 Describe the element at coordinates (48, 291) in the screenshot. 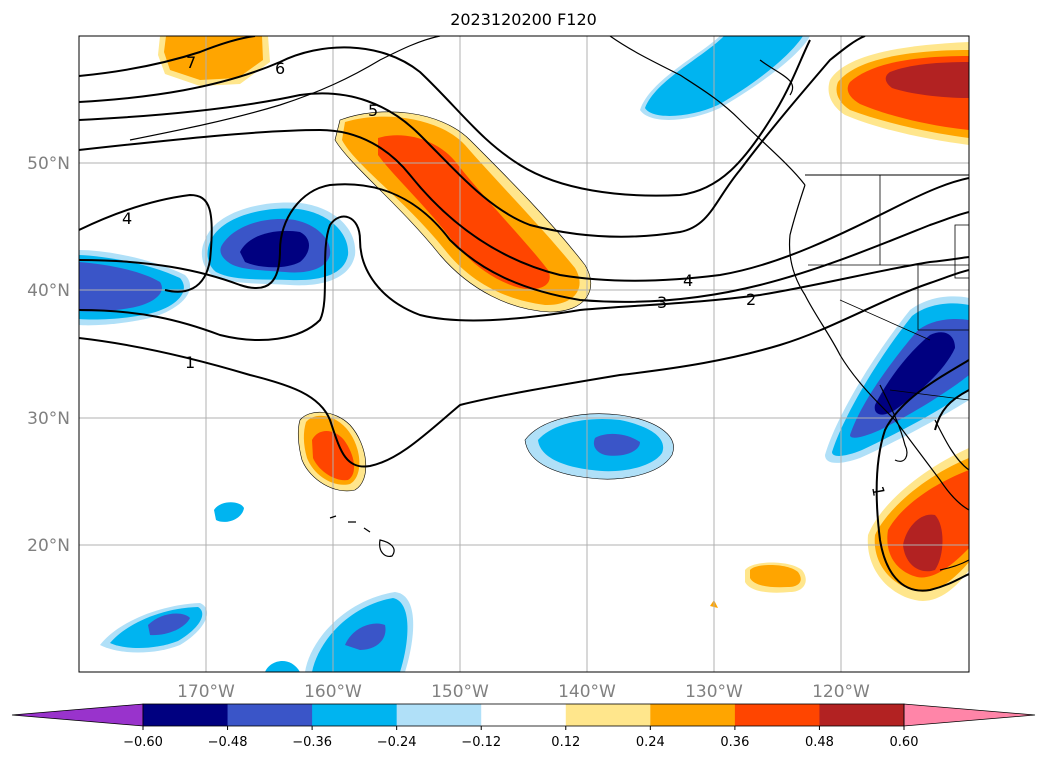

I see `lat-label: 40°N` at that location.